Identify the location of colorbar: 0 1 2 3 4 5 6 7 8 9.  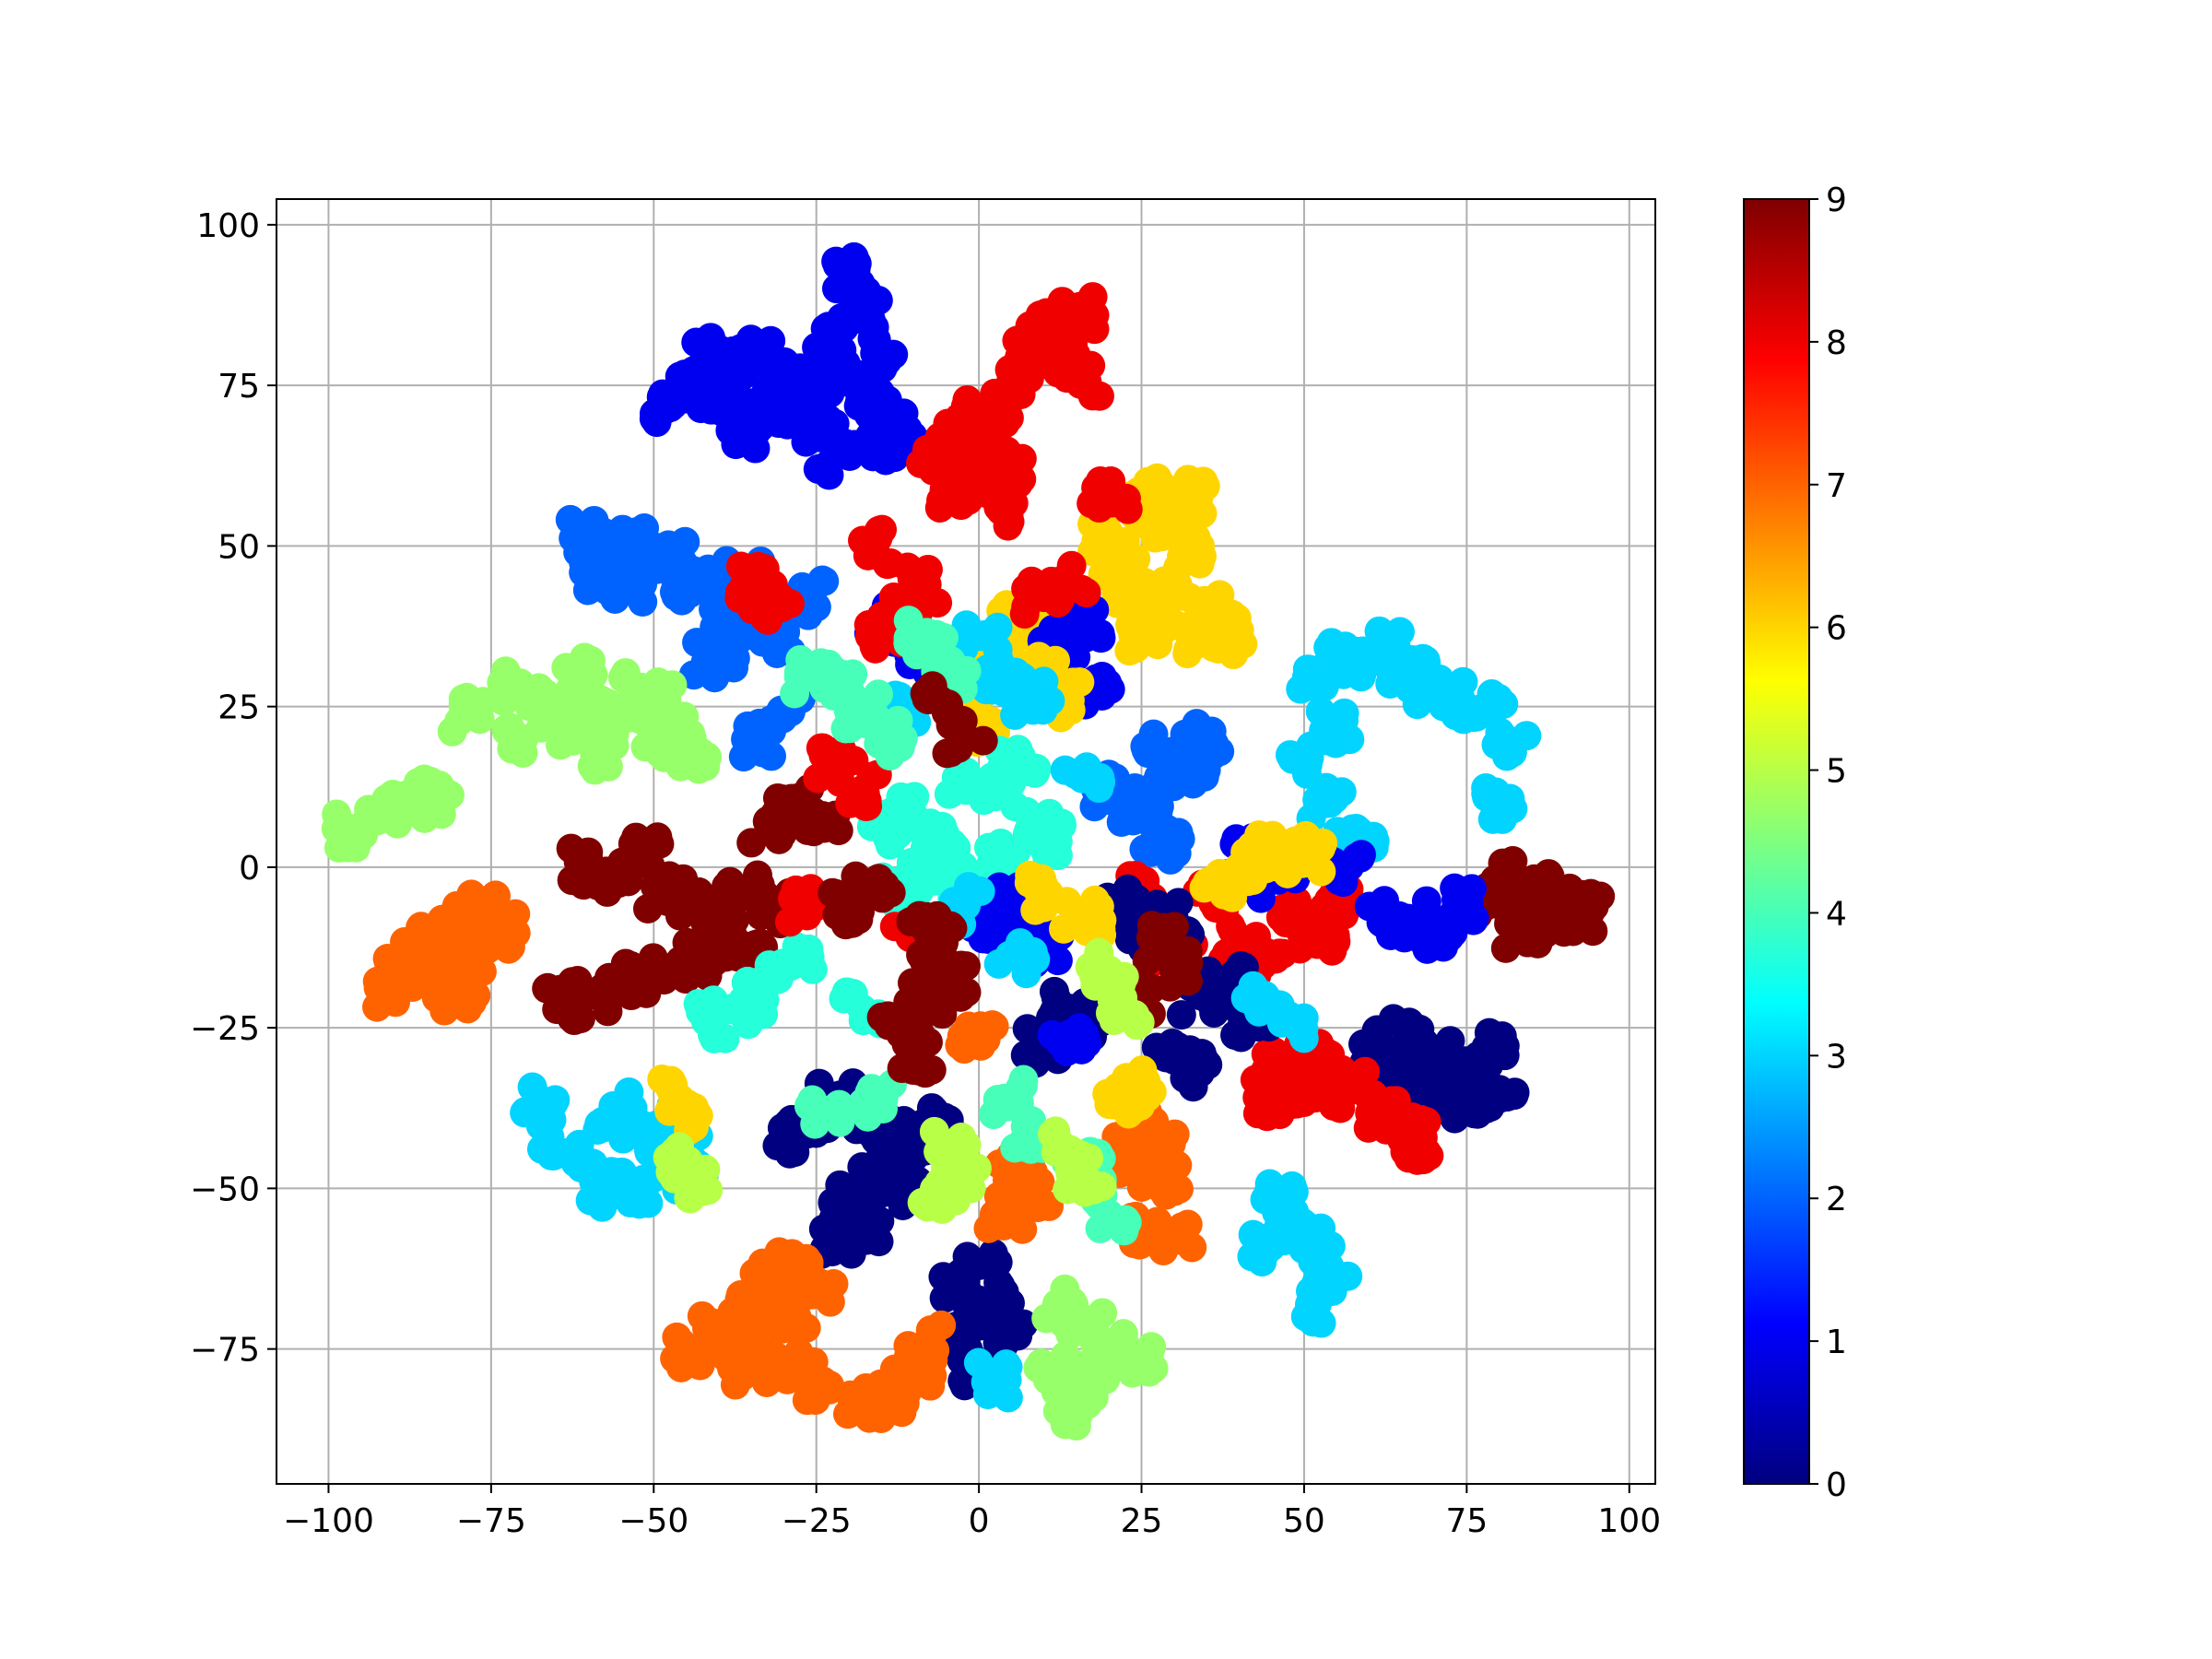
(1795, 843).